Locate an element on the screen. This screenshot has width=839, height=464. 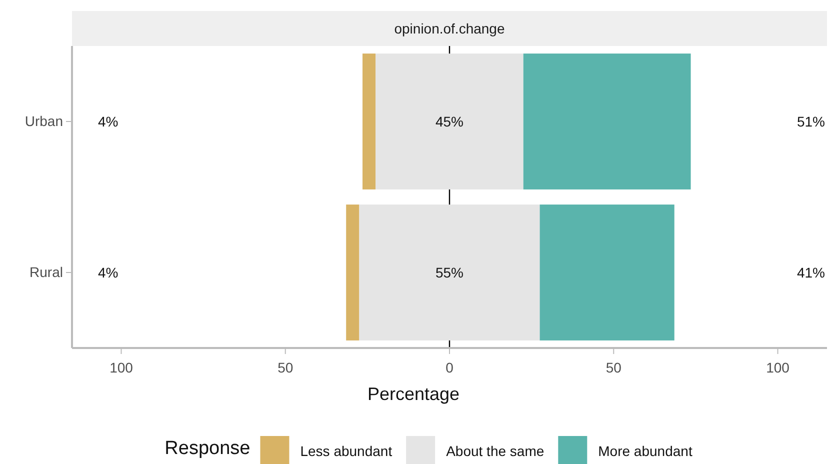
chart-title: opinion.of.change is located at coordinates (449, 28).